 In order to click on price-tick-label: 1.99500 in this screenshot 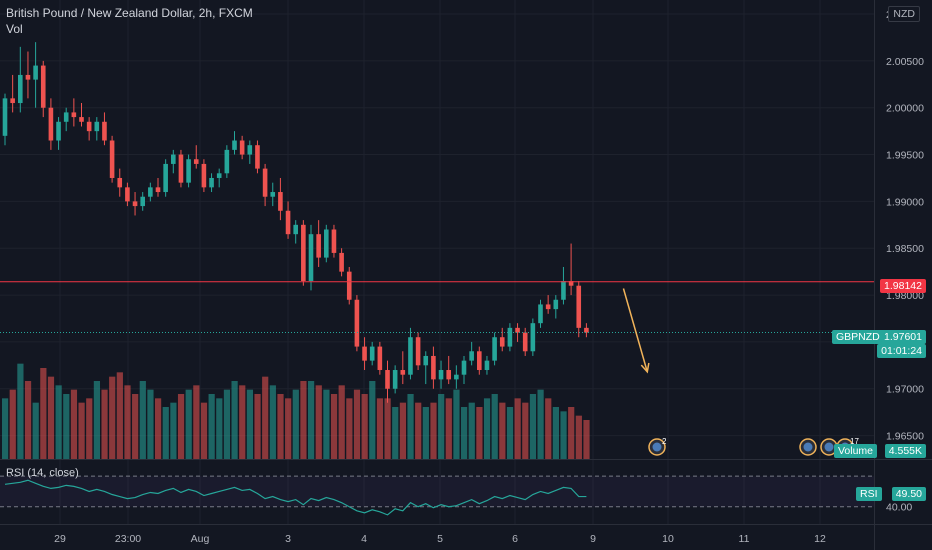, I will do `click(905, 156)`.